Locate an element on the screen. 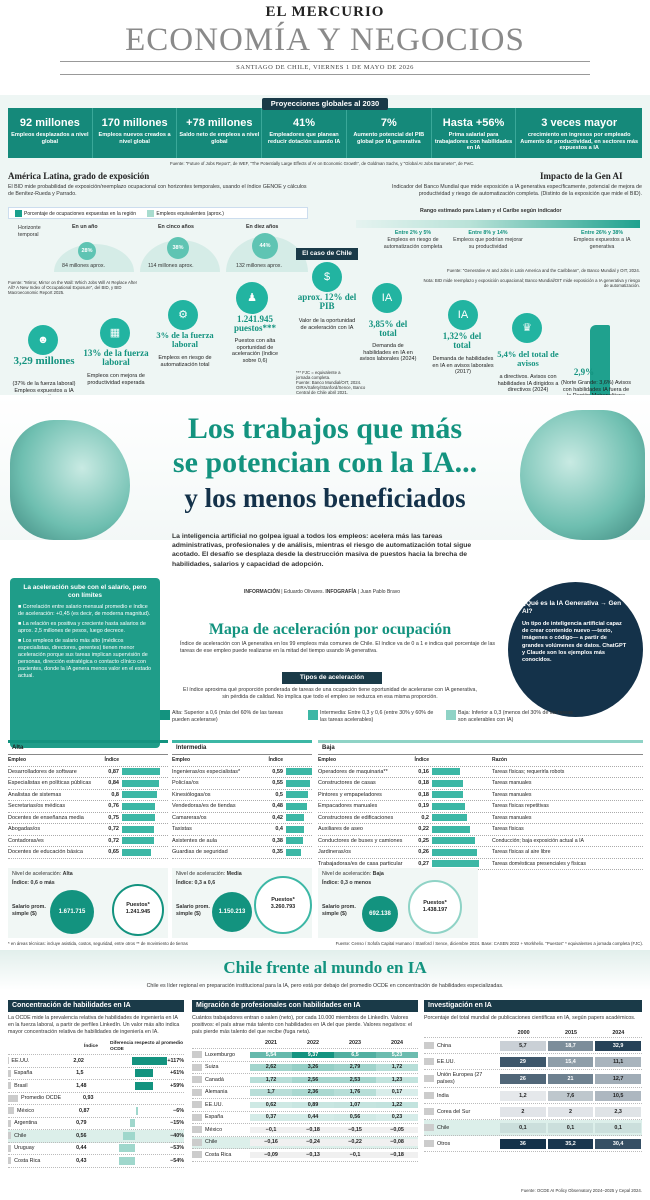 This screenshot has width=650, height=1200. job-name: Contadoras/es is located at coordinates (26, 840).